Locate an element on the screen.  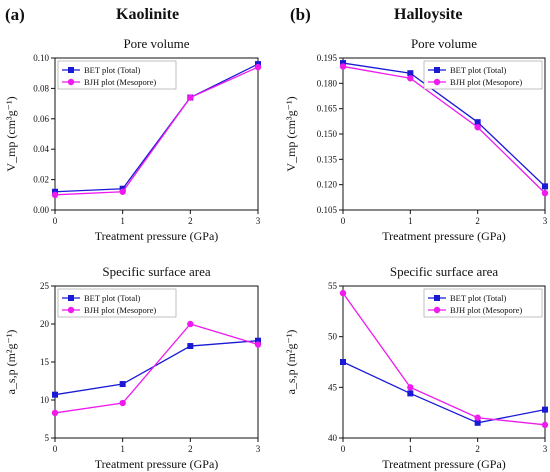
y-tick-label: 0.04 is located at coordinates (41, 149).